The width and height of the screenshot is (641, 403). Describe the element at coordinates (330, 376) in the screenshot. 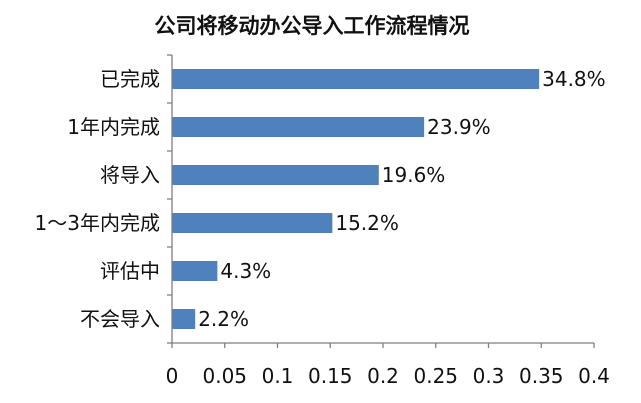

I see `x-tick-label: 0.15` at that location.